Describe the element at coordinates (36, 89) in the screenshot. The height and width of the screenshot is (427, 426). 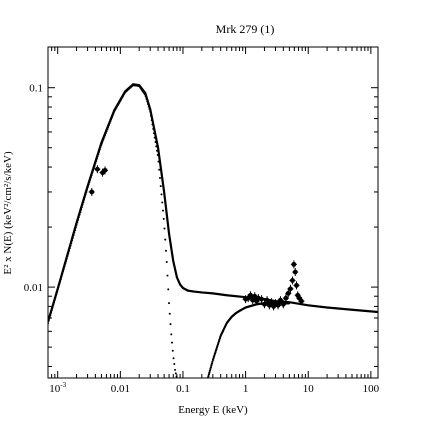
I see `y-tick-label: 0.1` at that location.